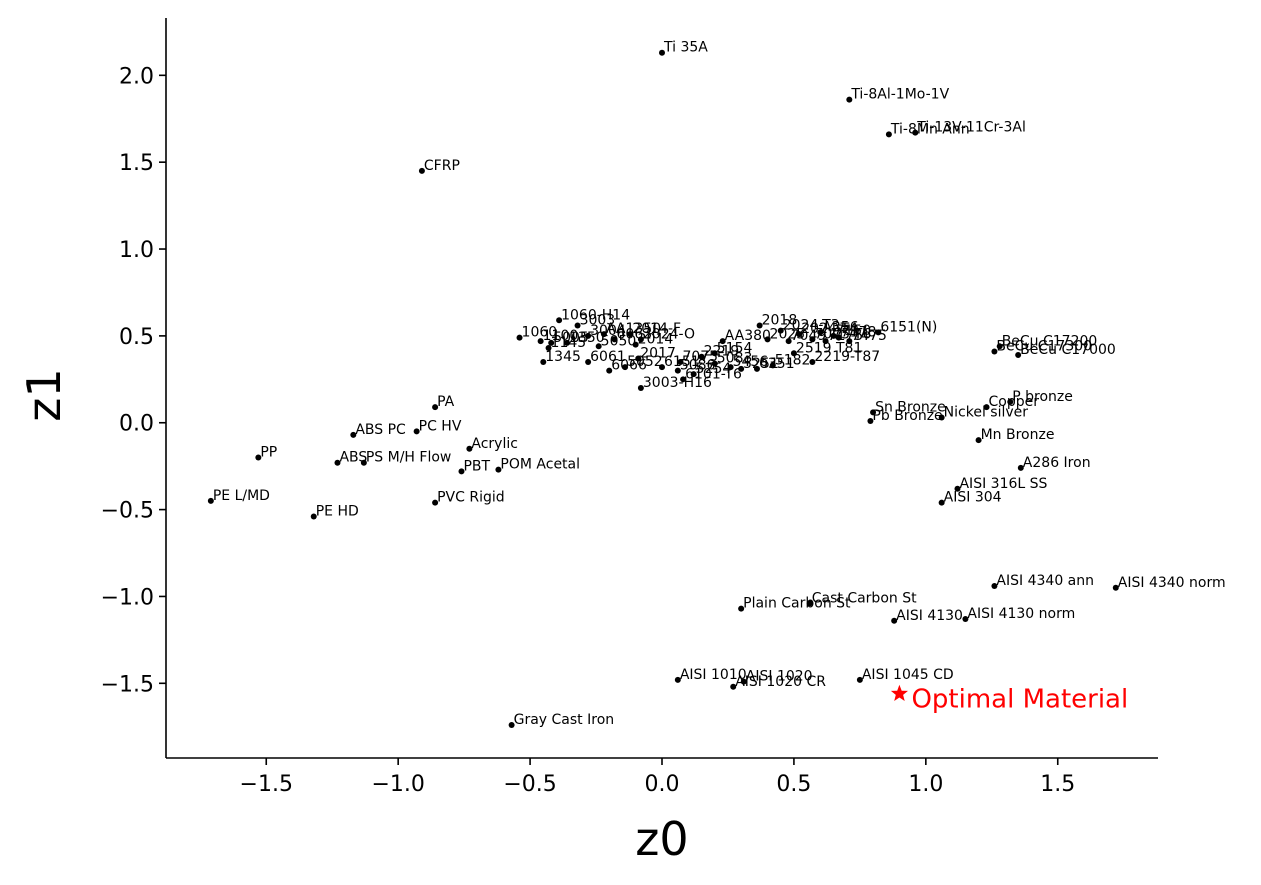 This screenshot has height=885, width=1261. What do you see at coordinates (629, 366) in the screenshot?
I see `point-label: 6066` at bounding box center [629, 366].